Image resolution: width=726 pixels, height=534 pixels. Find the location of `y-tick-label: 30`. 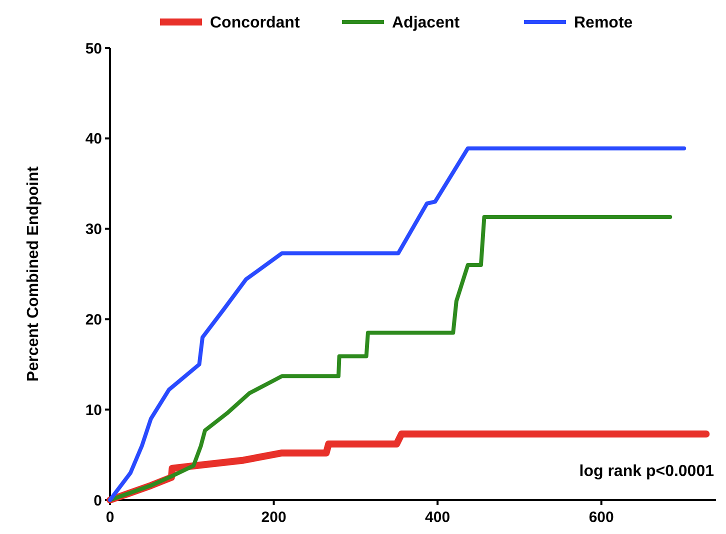

y-tick-label: 30 is located at coordinates (93, 229).